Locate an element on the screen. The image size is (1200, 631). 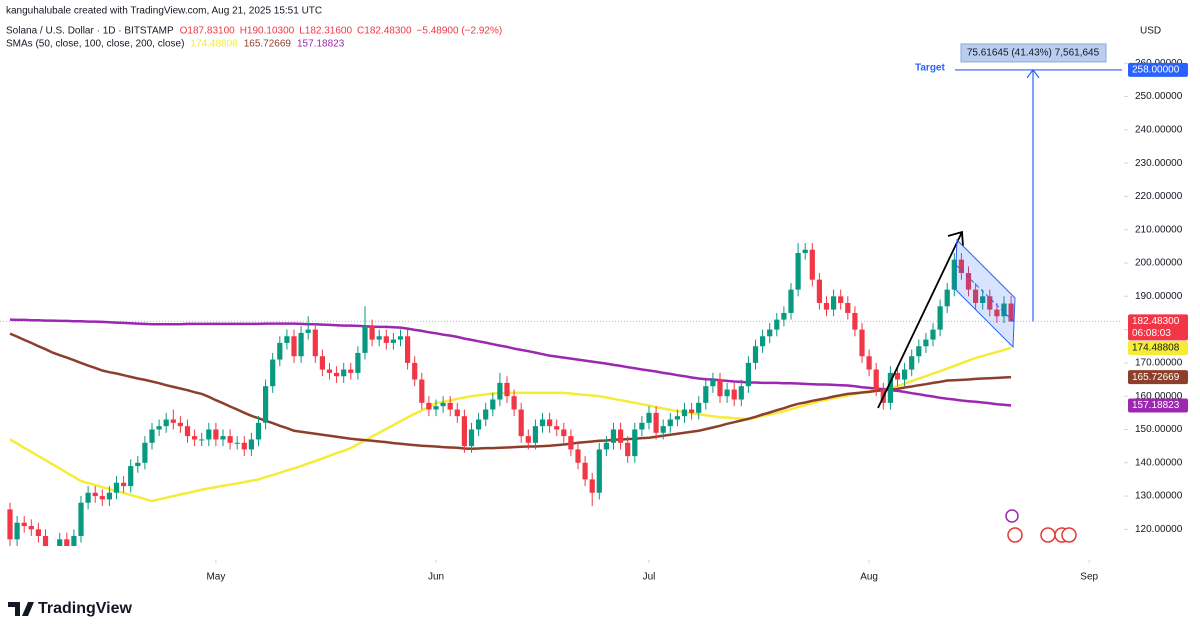
y-tick-label: 250.00000 is located at coordinates (1159, 96).